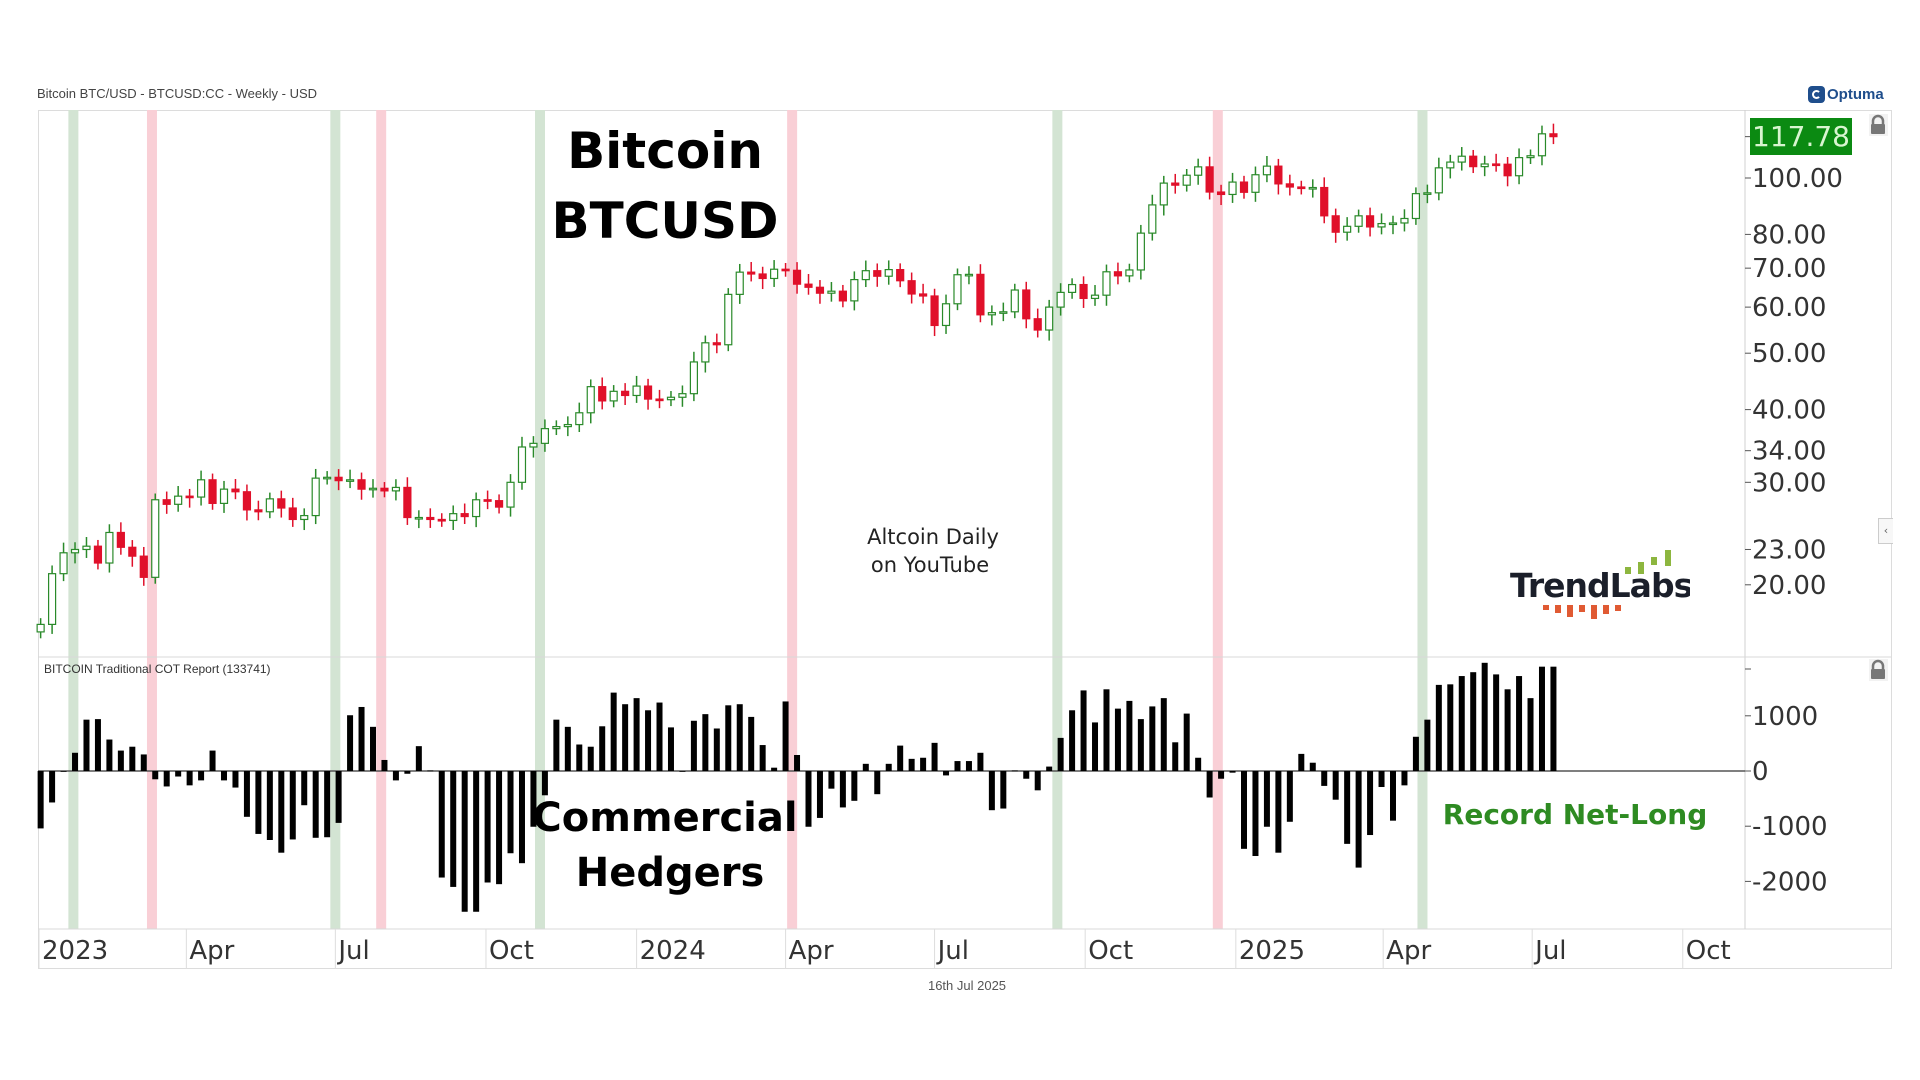  Describe the element at coordinates (1885, 531) in the screenshot. I see `chevron-left-icon: ‹` at that location.